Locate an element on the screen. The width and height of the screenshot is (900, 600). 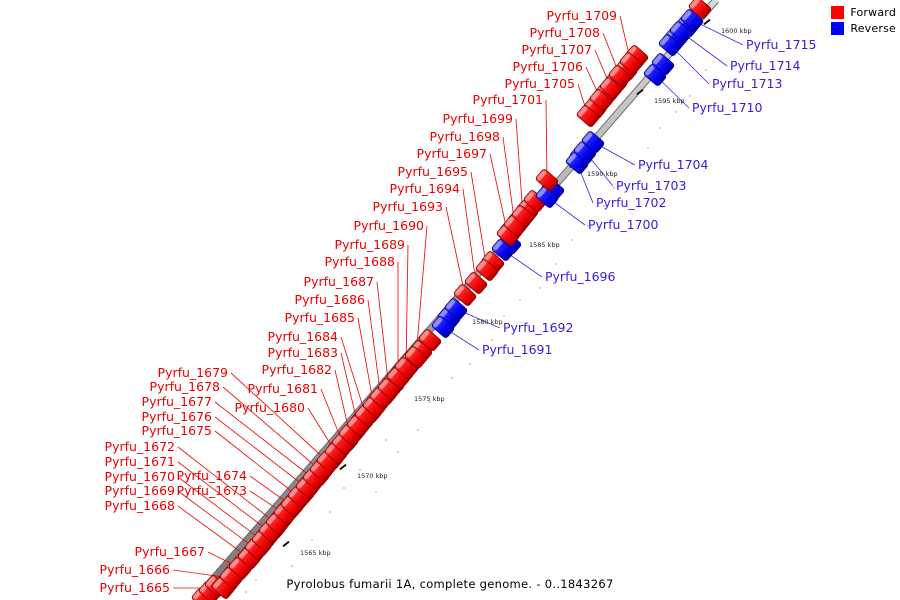
gene-label-pyrfu_1692: Pyrfu_1692 is located at coordinates (538, 327).